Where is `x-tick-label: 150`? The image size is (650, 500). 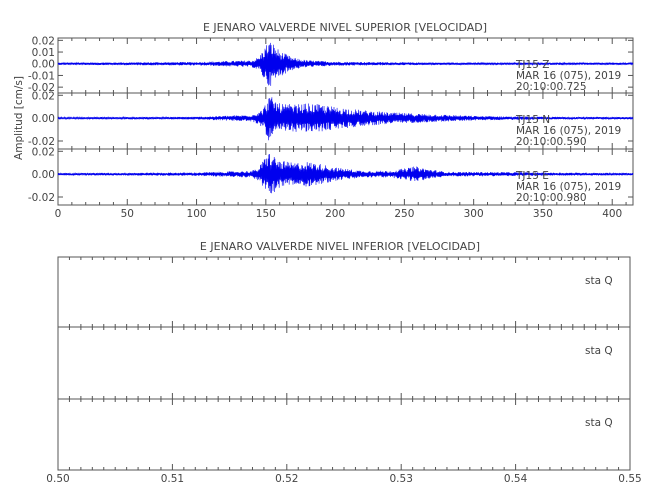 x-tick-label: 150 is located at coordinates (266, 214).